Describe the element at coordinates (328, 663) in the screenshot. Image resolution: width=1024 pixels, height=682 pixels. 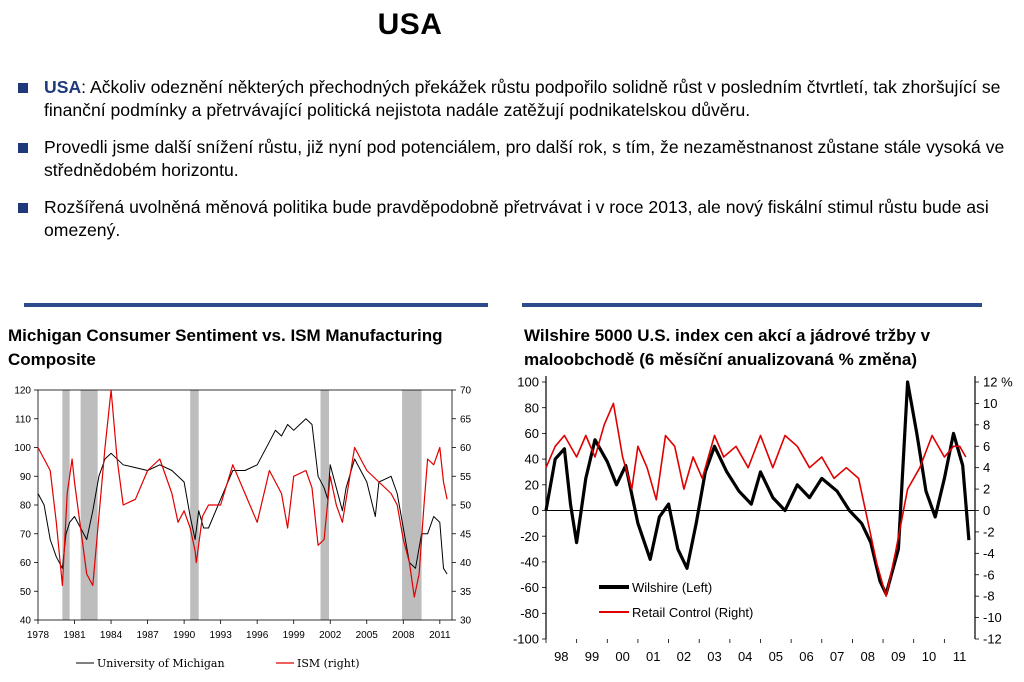
I see `legend-label-ism: ISM (right)` at that location.